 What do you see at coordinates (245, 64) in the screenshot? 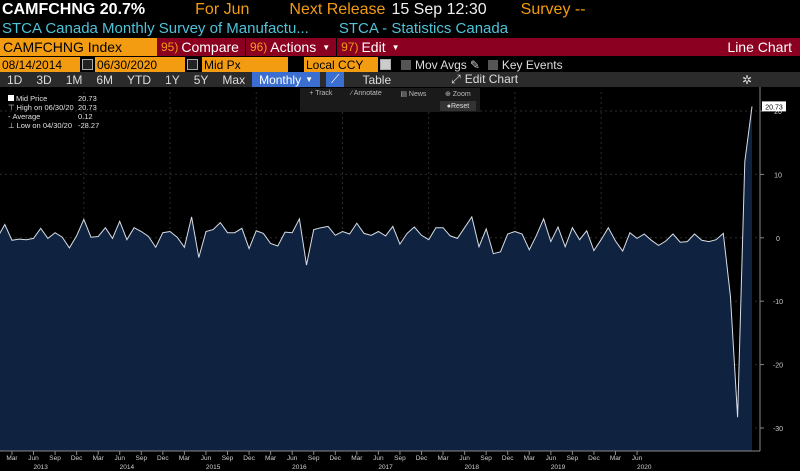
I see `price-field-select: Mid Px` at bounding box center [245, 64].